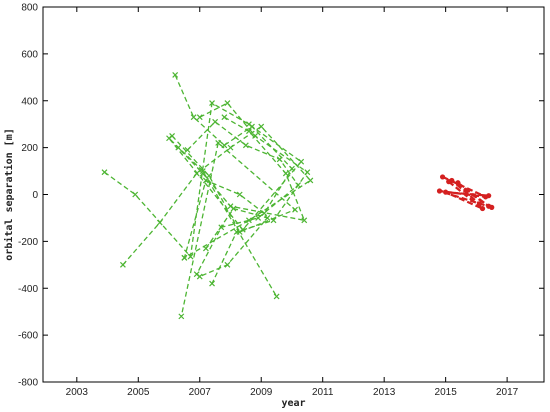 This screenshot has height=412, width=550. I want to click on x-tick-label: 2017, so click(507, 392).